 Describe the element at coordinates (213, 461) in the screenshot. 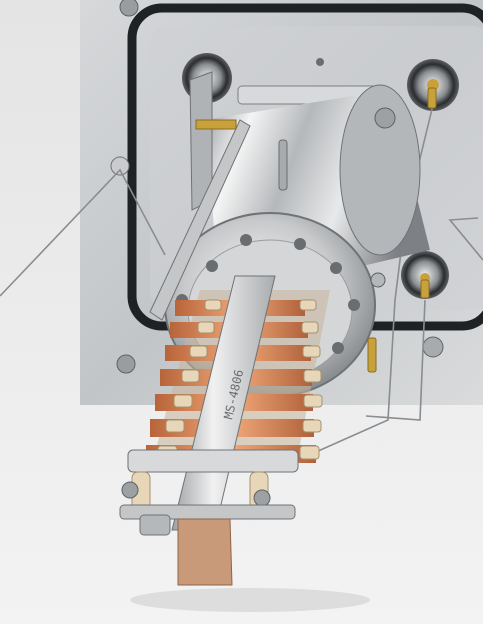

I see `end-plate` at that location.